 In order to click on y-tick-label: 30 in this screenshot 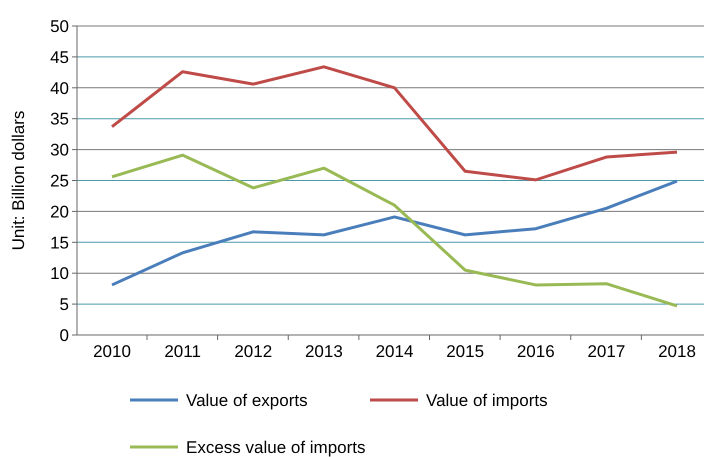, I will do `click(59, 150)`.